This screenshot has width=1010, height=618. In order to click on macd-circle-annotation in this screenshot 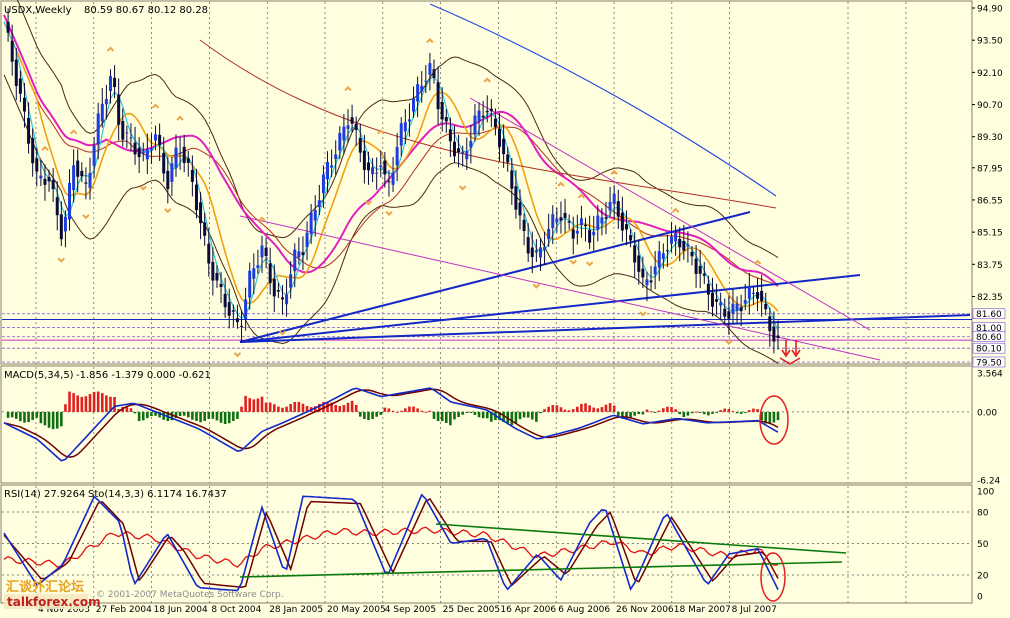, I will do `click(774, 420)`.